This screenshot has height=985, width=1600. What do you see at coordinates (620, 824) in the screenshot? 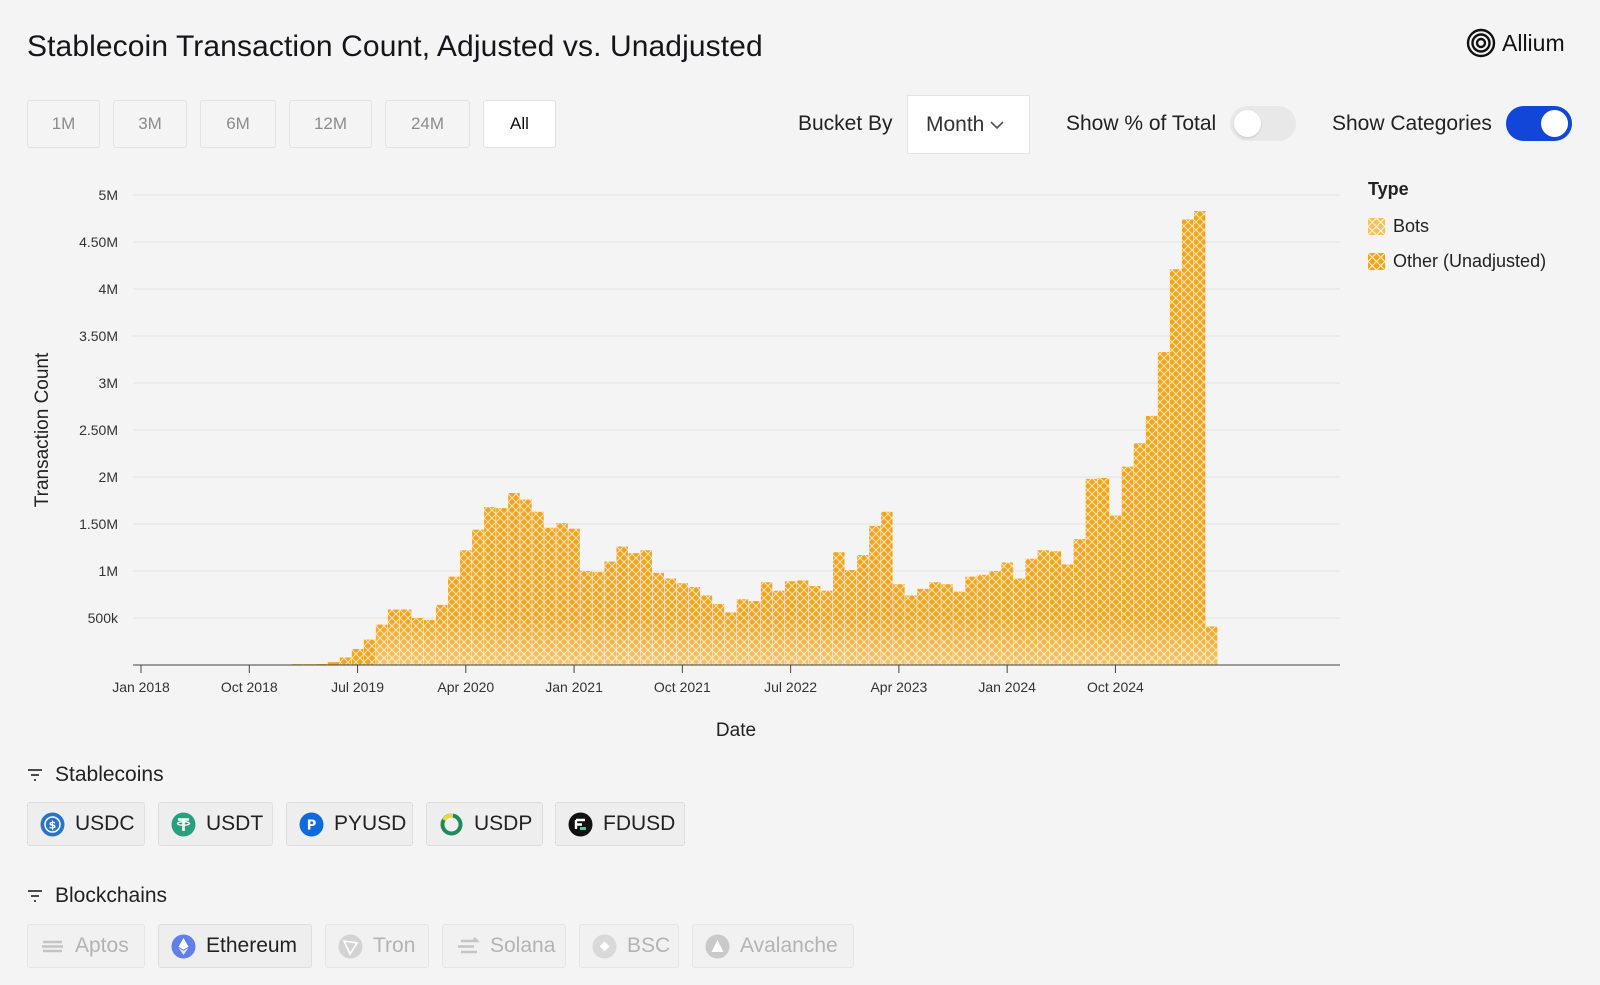
I see `chip-fdusd: FDUSD` at bounding box center [620, 824].